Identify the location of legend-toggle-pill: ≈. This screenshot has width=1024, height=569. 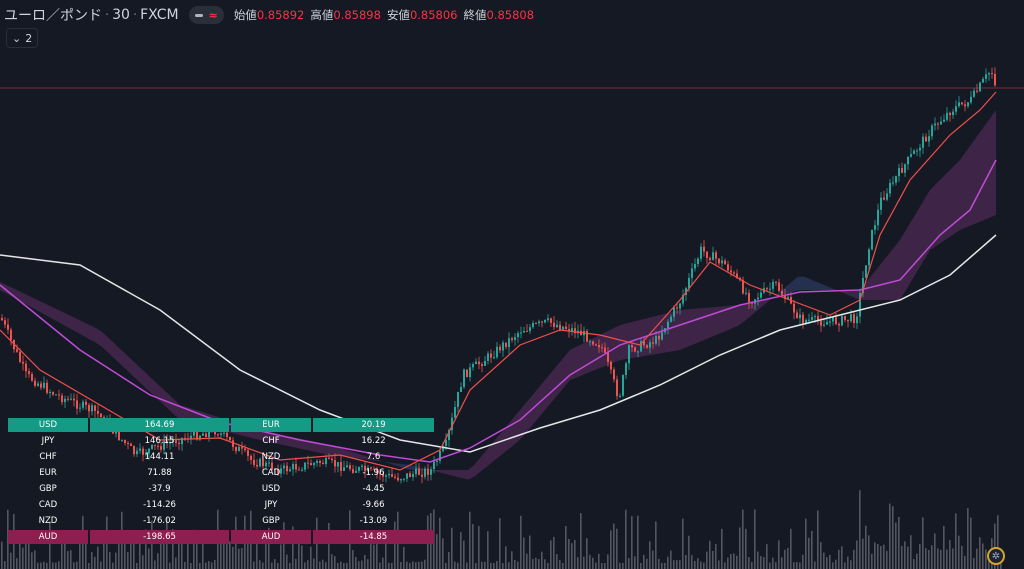
(206, 15).